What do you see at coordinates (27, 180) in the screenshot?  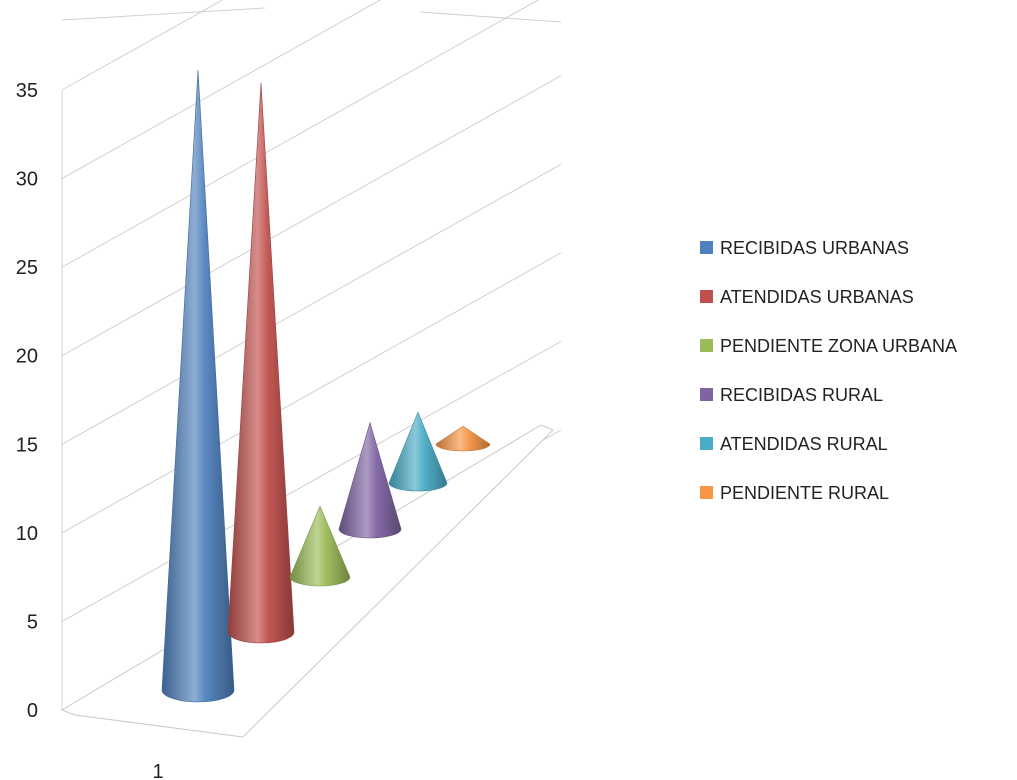 I see `y-tick-label: 30` at bounding box center [27, 180].